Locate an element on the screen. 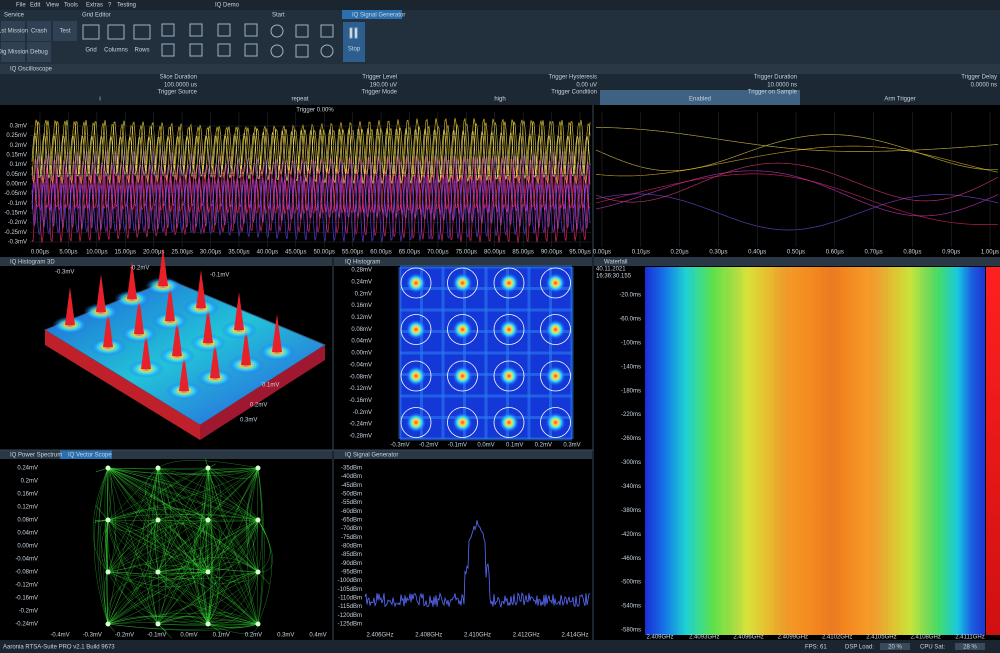 The image size is (1000, 653). x-tick-label: 0.00µs is located at coordinates (40, 253).